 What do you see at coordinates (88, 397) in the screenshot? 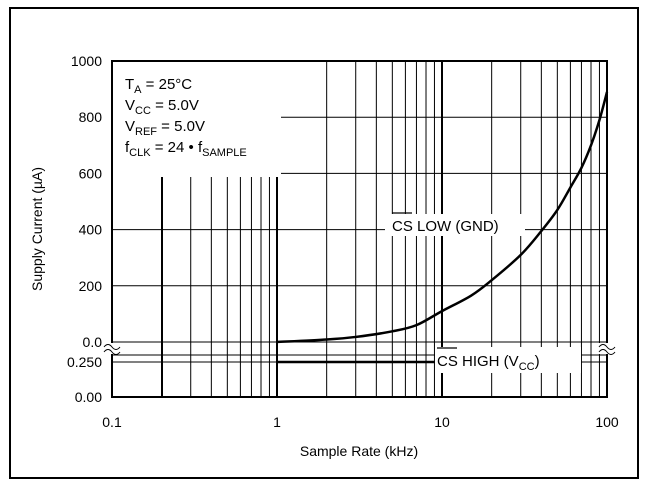
I see `y-tick-label: 0.00` at bounding box center [88, 397].